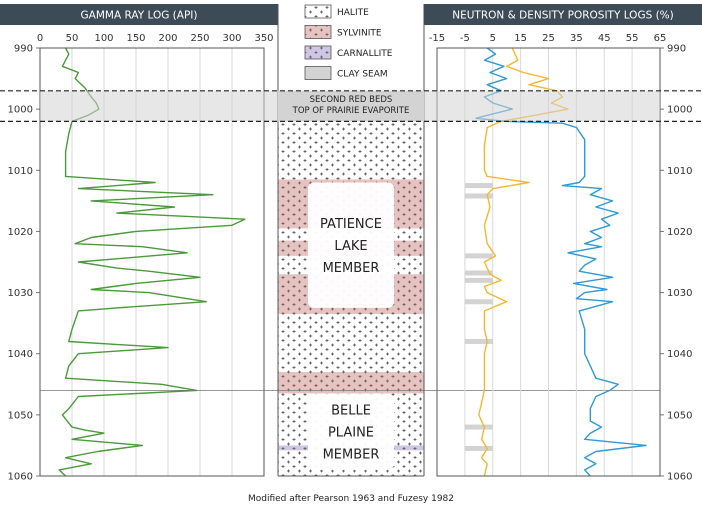 The height and width of the screenshot is (512, 702). What do you see at coordinates (318, 32) in the screenshot?
I see `legend-swatch-sylvinite` at bounding box center [318, 32].